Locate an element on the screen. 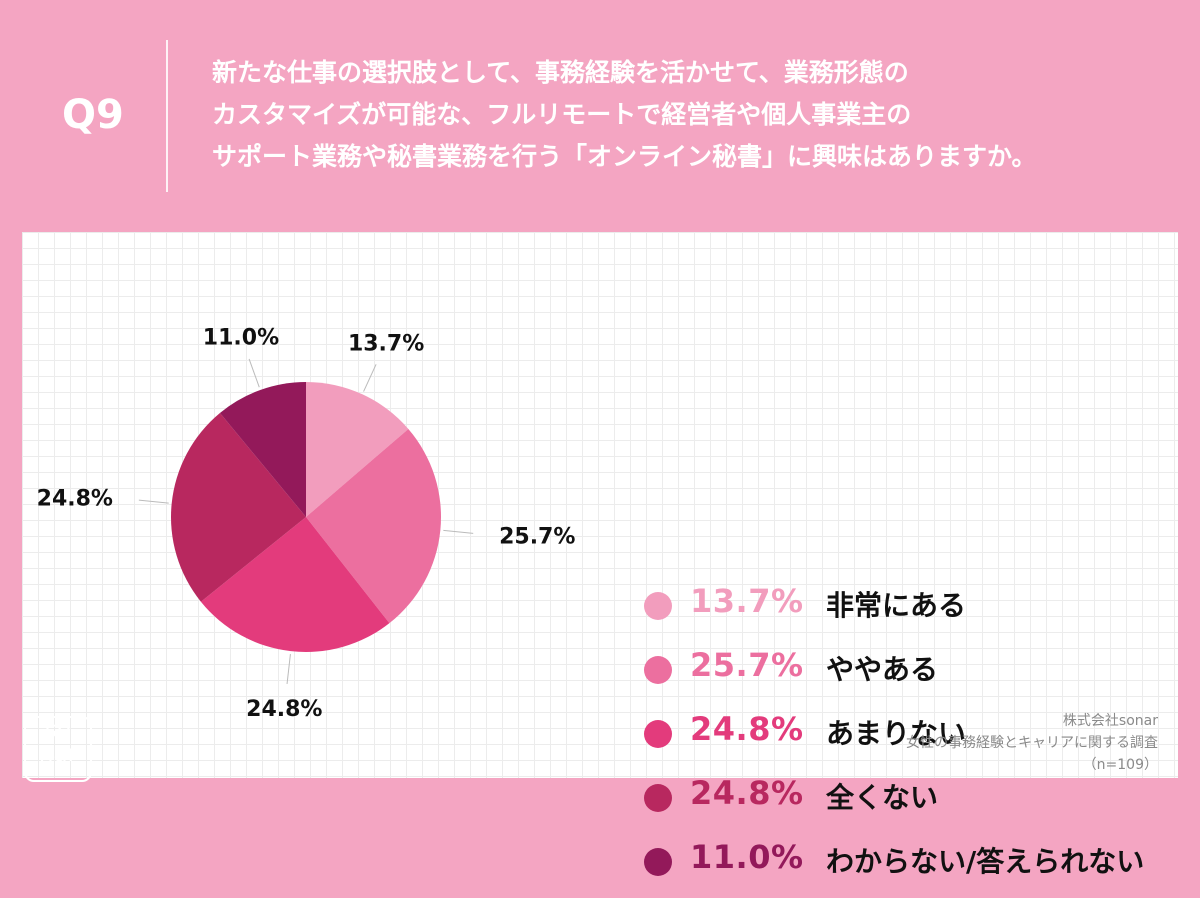 The image size is (1200, 898). question-number: Q9 is located at coordinates (93, 115).